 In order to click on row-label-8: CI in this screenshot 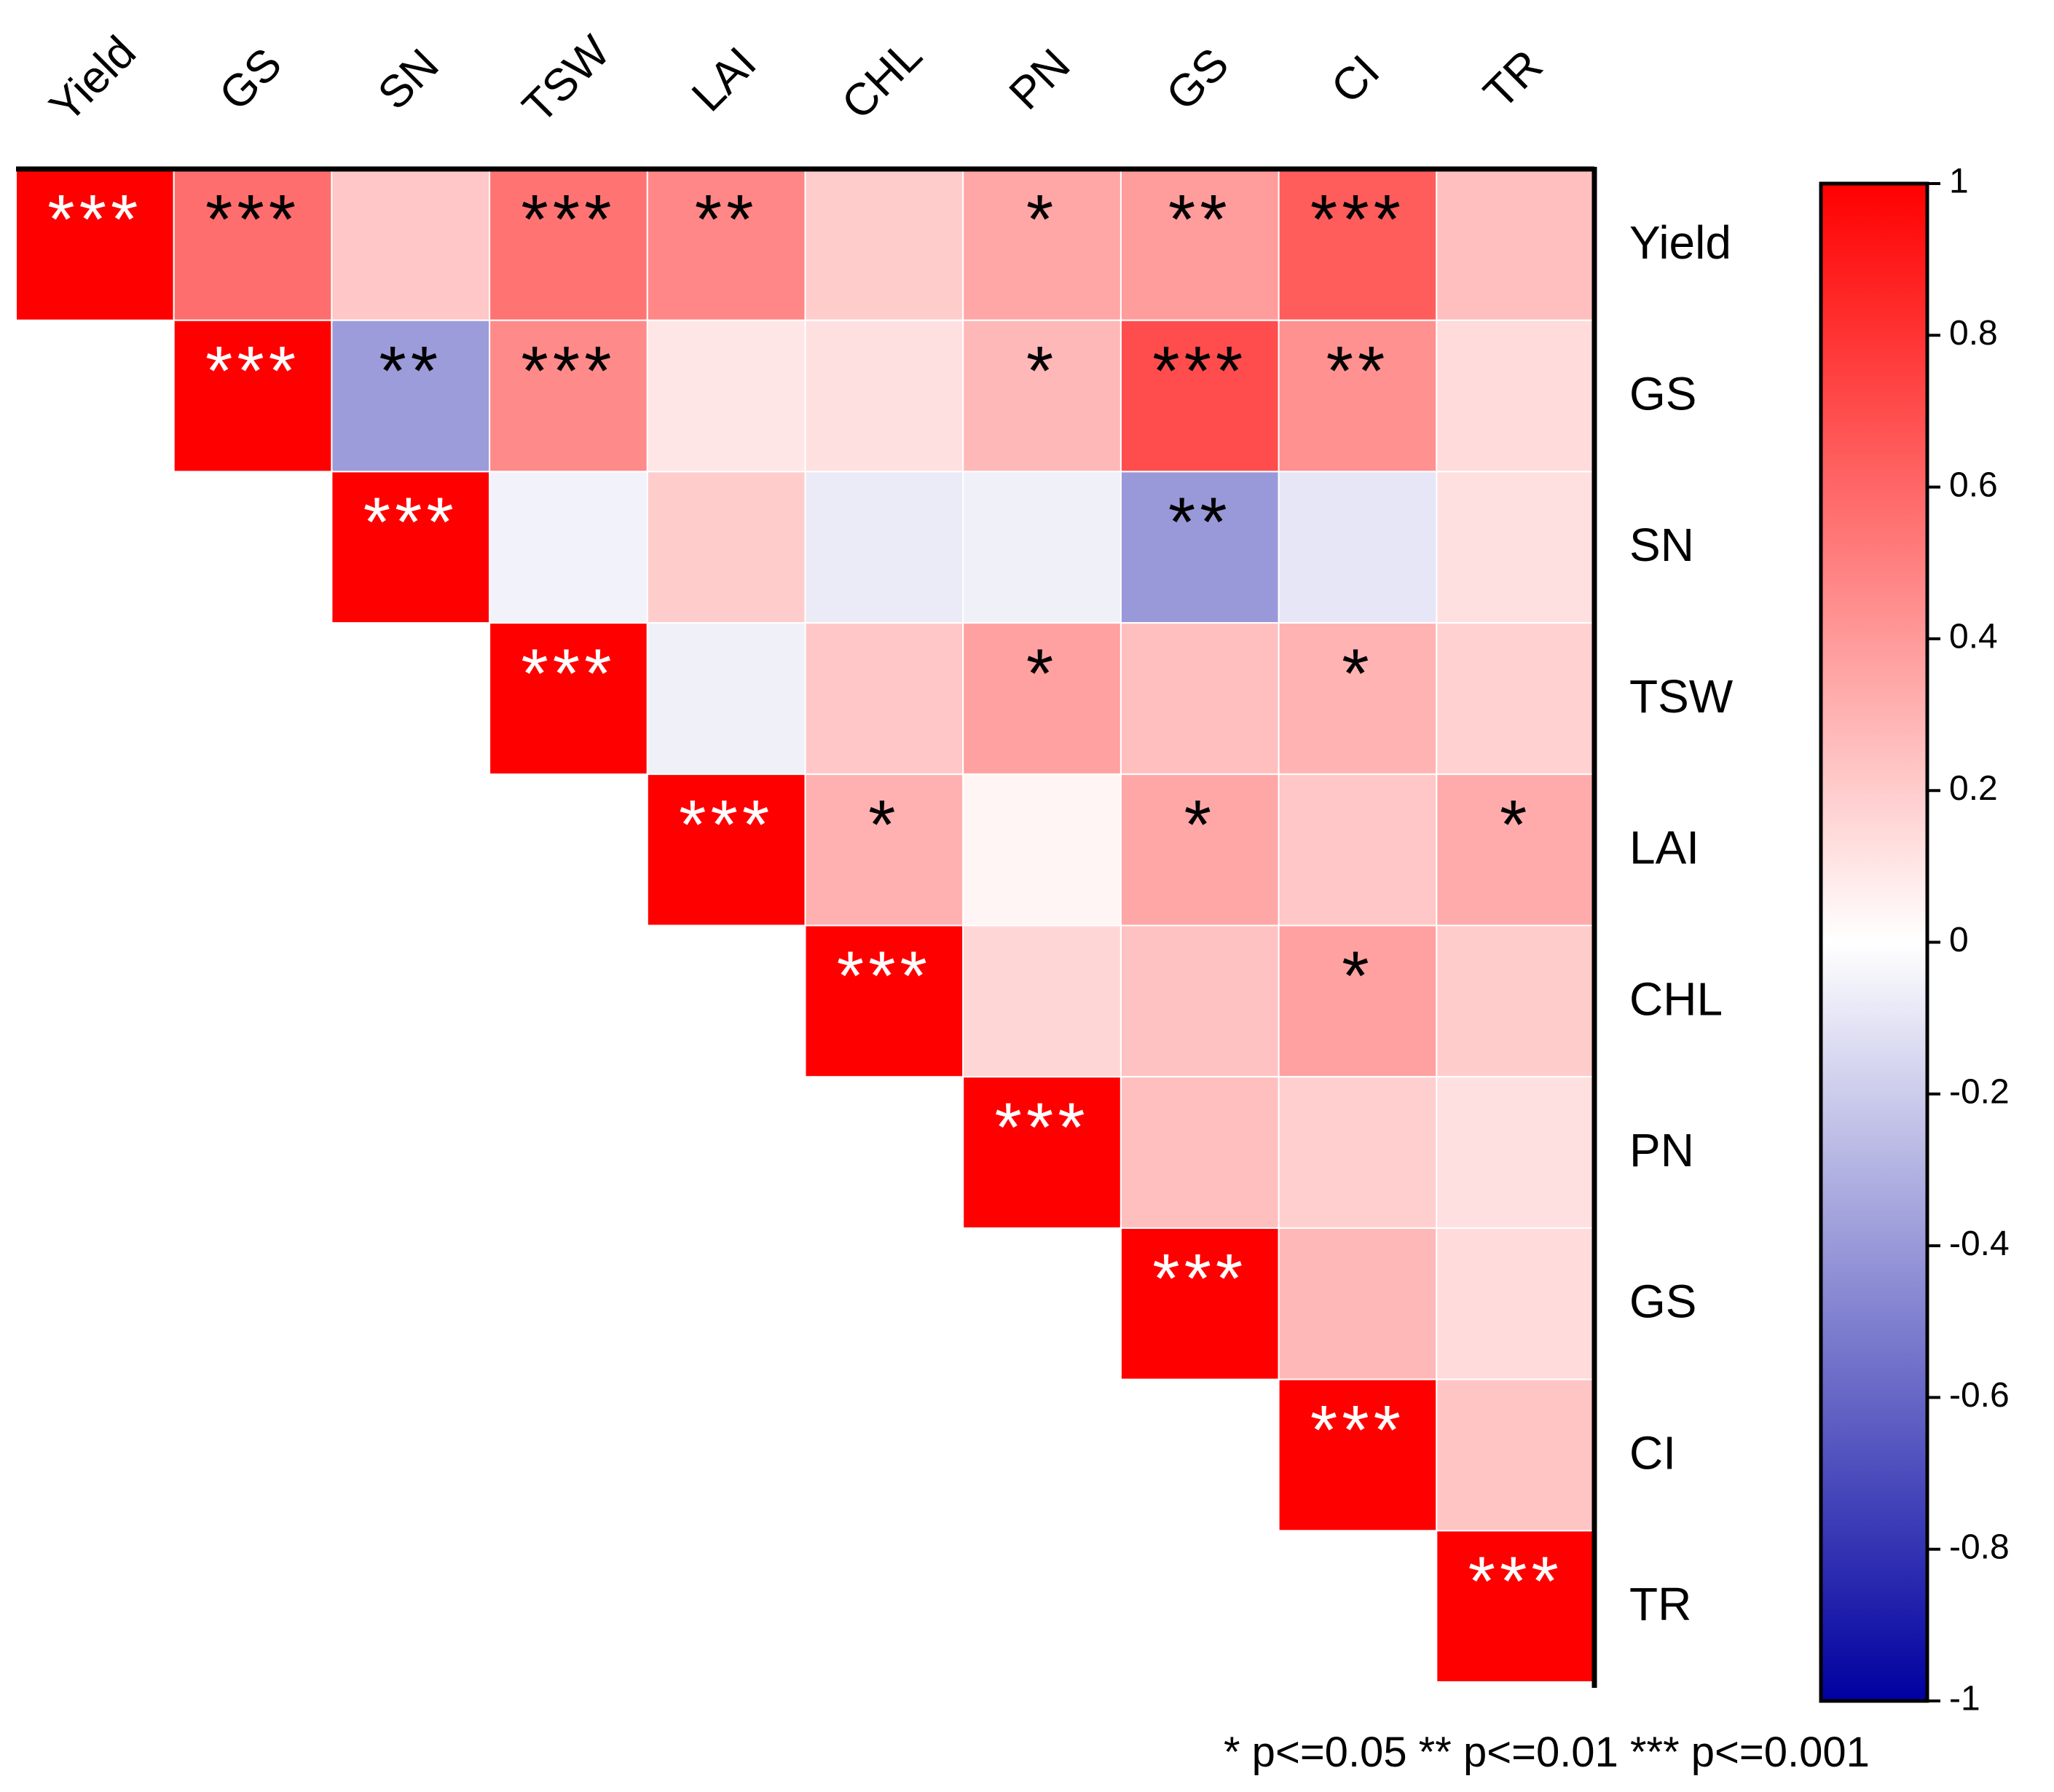, I will do `click(1653, 1452)`.